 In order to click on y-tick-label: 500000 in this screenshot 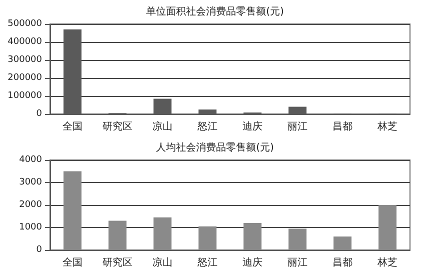, I will do `click(25, 24)`.